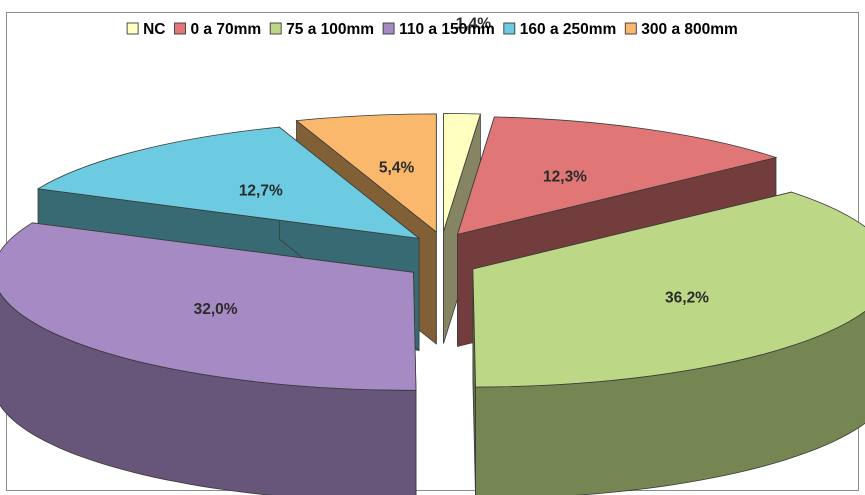 The height and width of the screenshot is (495, 865). Describe the element at coordinates (228, 182) in the screenshot. I see `slice-top-160-a-250mm` at that location.